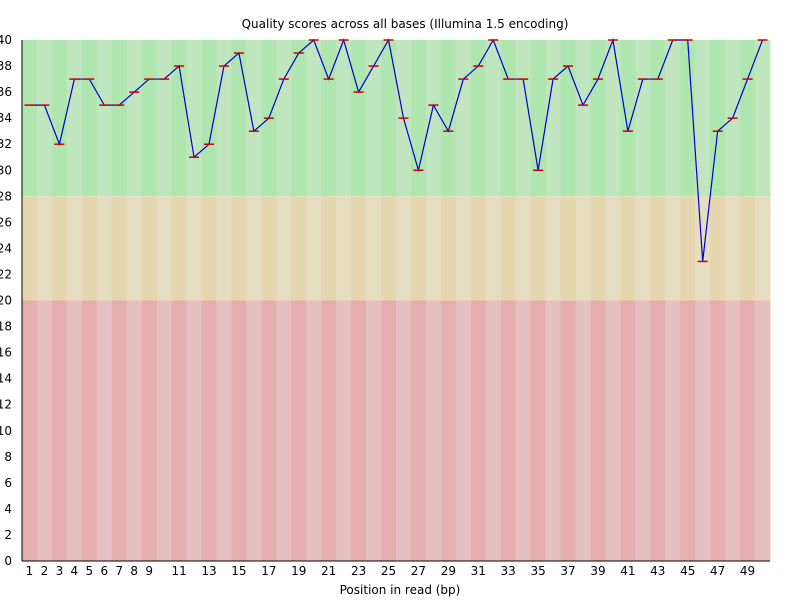 Image resolution: width=800 pixels, height=600 pixels. What do you see at coordinates (6, 379) in the screenshot?
I see `y-tick-label-14: 14` at bounding box center [6, 379].